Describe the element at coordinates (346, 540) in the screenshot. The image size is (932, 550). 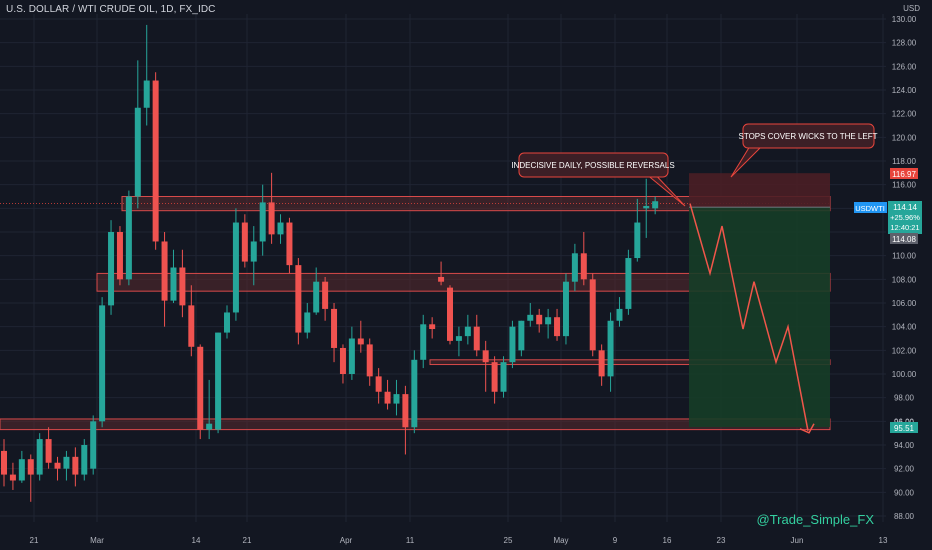
I see `x-tick-label: Apr` at that location.